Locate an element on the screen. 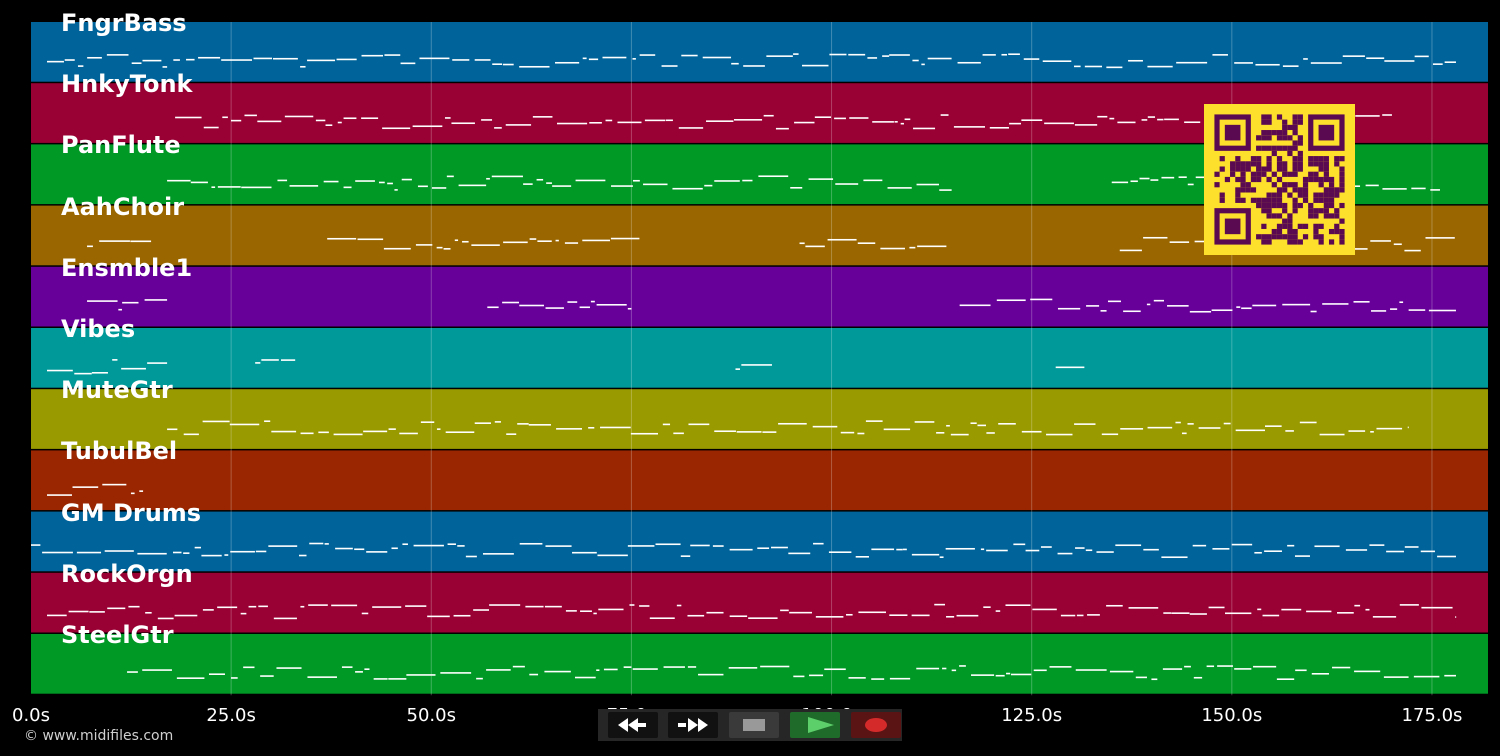  time-tick-label: 150.0s is located at coordinates (1232, 715).